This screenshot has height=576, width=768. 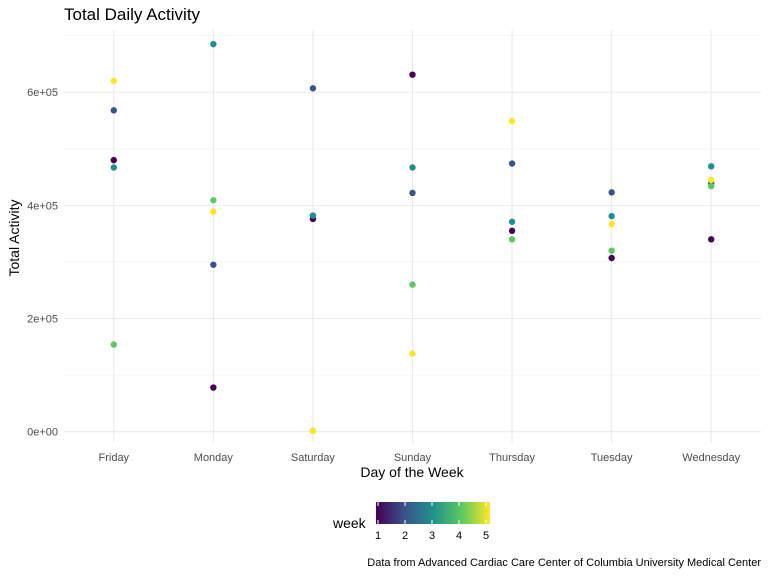 What do you see at coordinates (313, 458) in the screenshot?
I see `x-tick-label: Saturday` at bounding box center [313, 458].